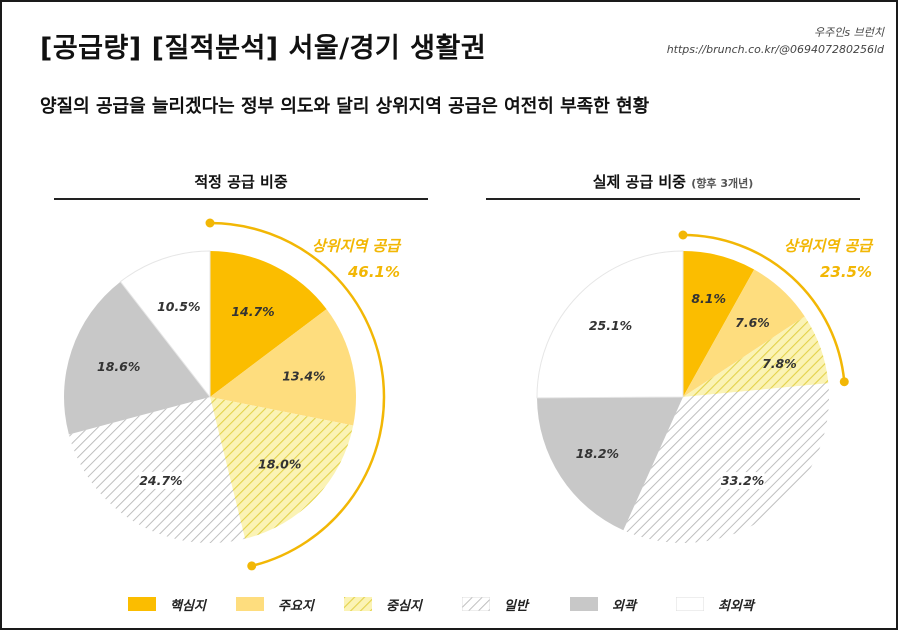  I want to click on legend-label: 일반, so click(516, 606).